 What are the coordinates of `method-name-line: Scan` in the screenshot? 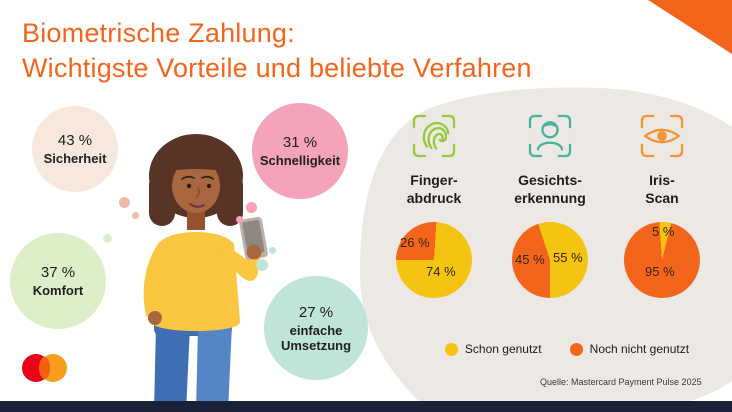 It's located at (662, 198).